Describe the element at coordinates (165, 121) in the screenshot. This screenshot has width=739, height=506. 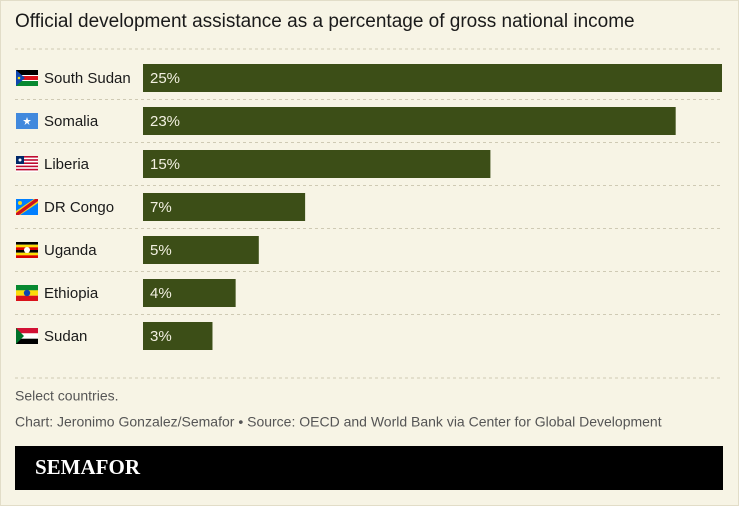
I see `value-label: 23%` at that location.